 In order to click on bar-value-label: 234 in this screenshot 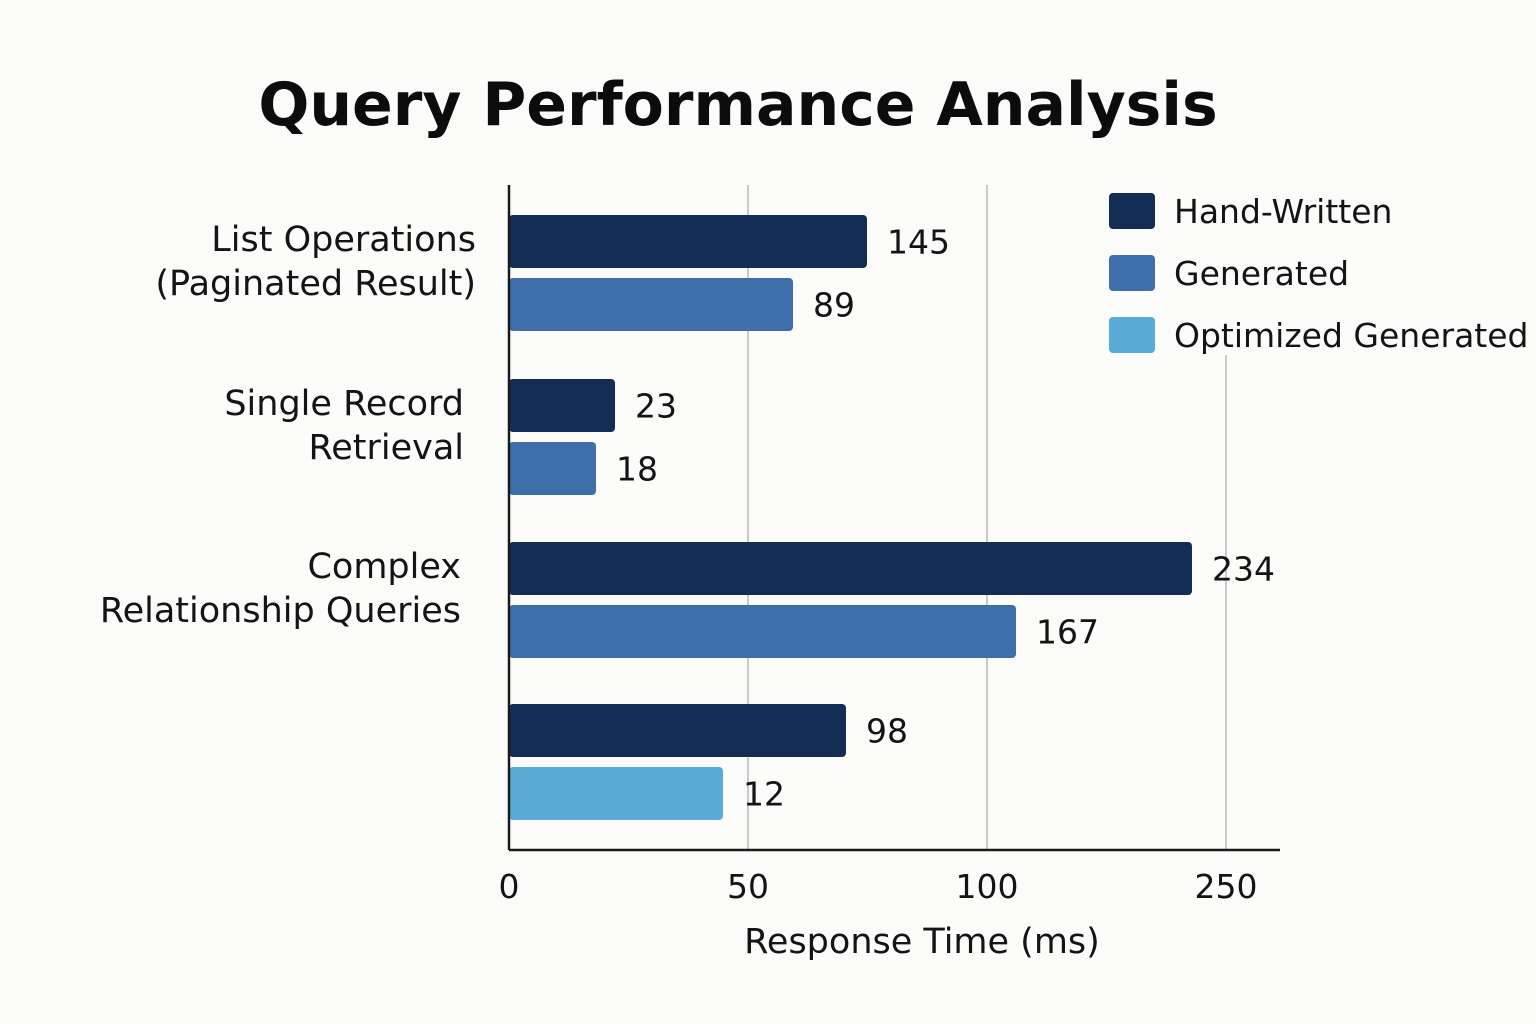, I will do `click(1243, 569)`.